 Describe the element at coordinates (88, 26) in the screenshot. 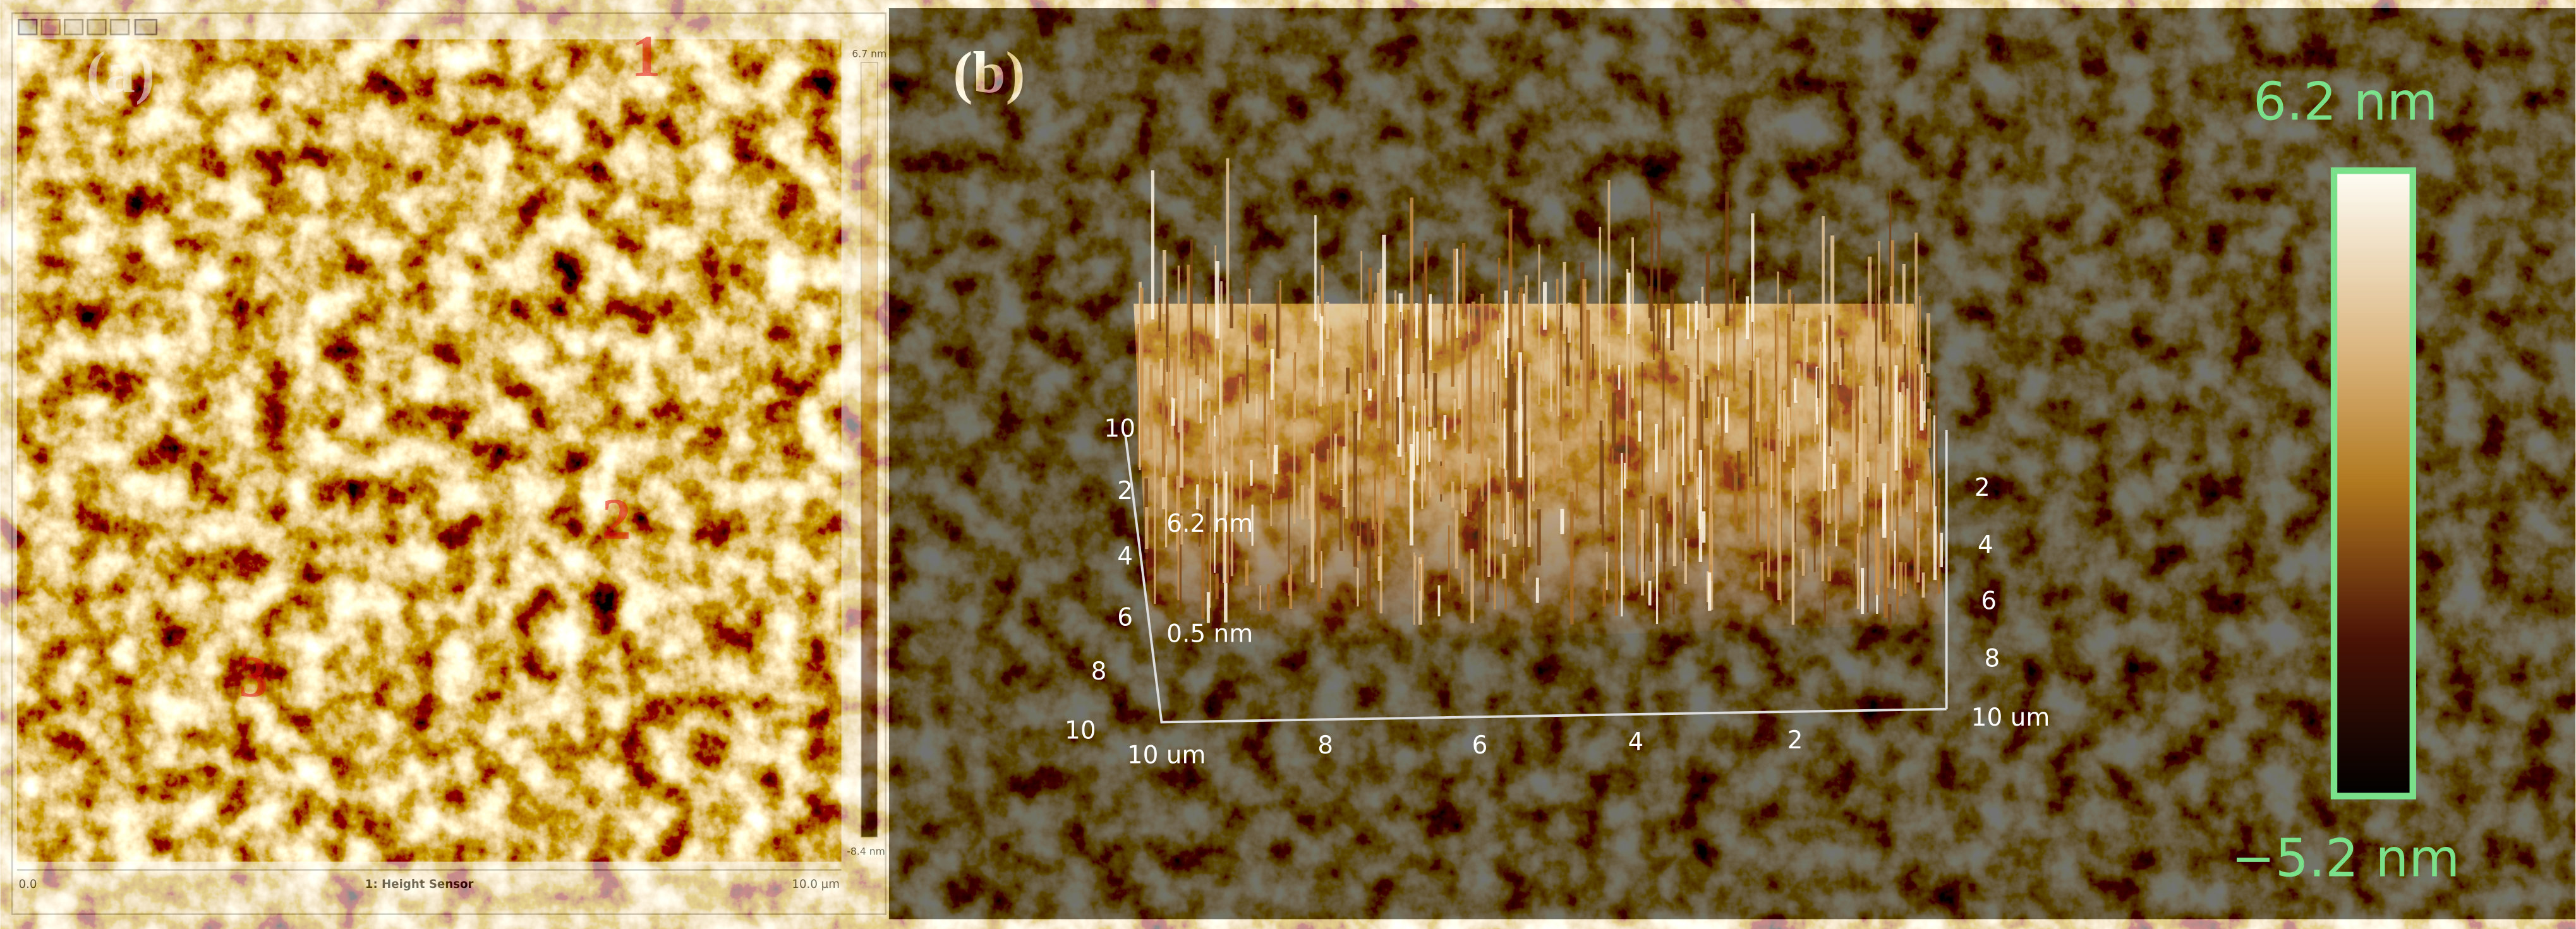

I see `toolbar` at that location.